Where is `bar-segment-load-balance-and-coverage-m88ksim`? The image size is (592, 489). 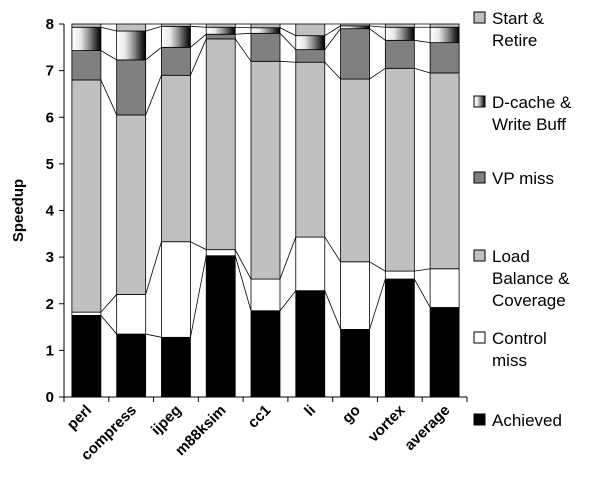
bar-segment-load-balance-and-coverage-m88ksim is located at coordinates (220, 144).